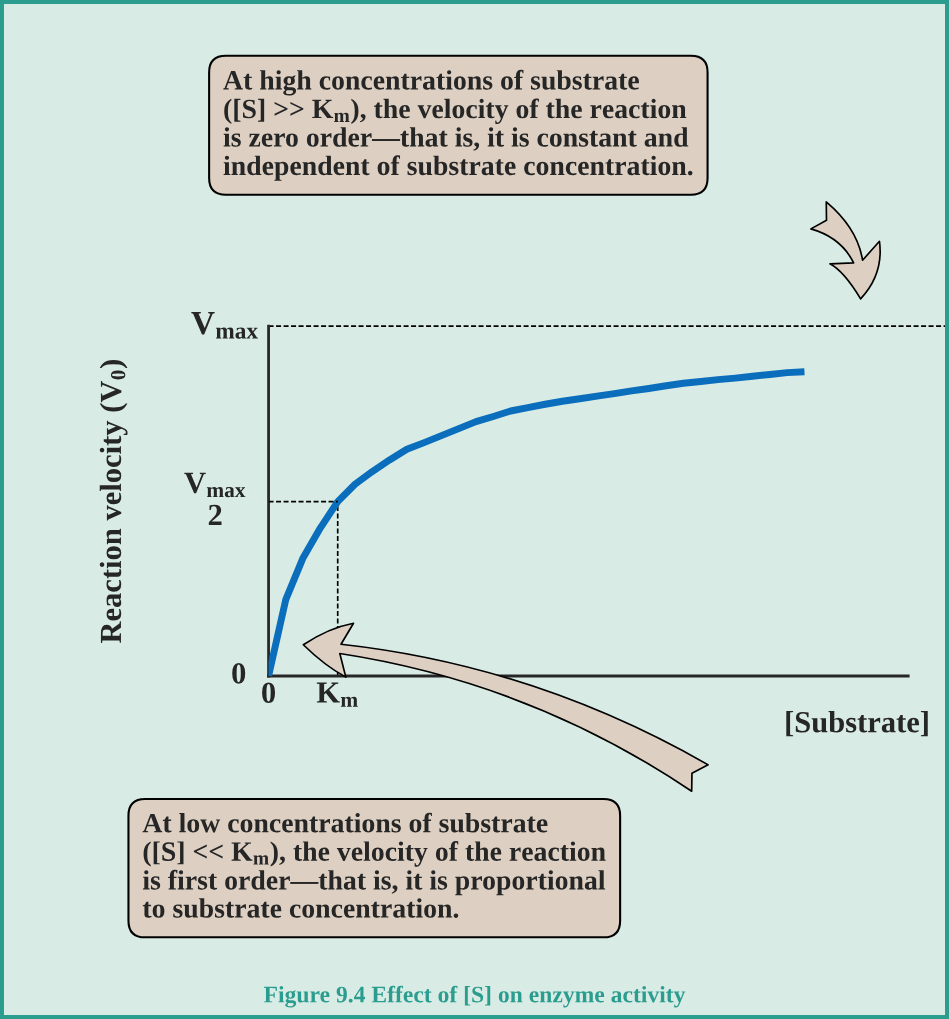 This screenshot has width=949, height=1019. Describe the element at coordinates (474, 996) in the screenshot. I see `caption: Figure 9.4 Effect of [S] on enzyme activity` at that location.